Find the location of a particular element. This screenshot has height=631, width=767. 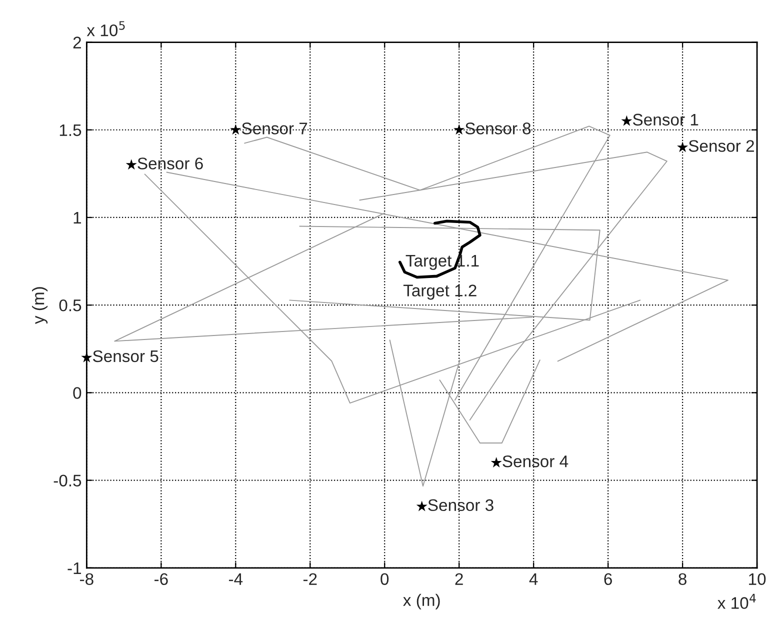

annotation: Sensor 8 is located at coordinates (498, 128).